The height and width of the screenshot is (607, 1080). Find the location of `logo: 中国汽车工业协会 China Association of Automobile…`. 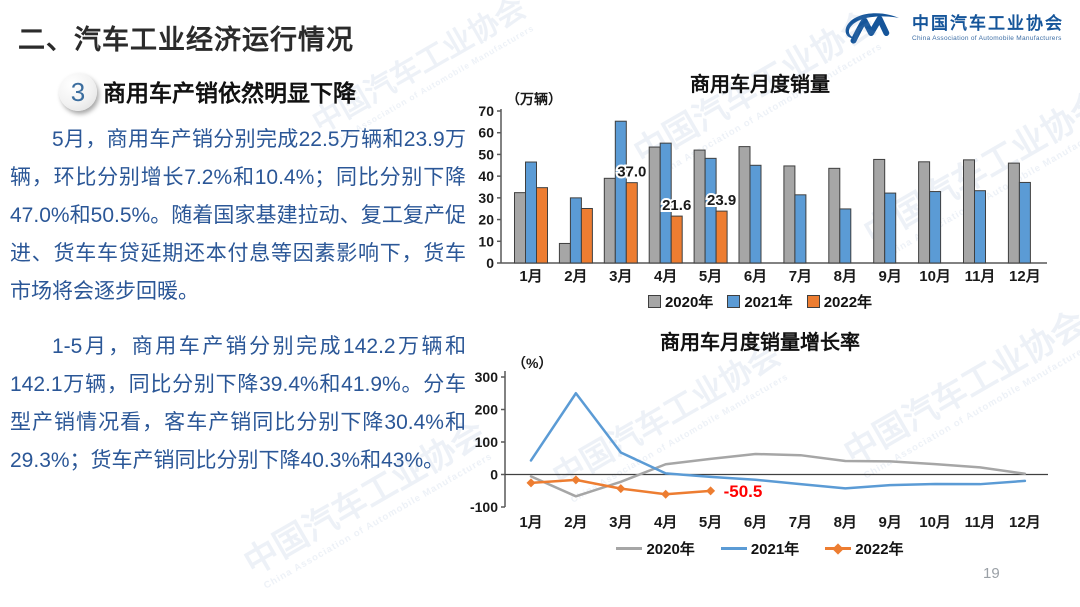

logo: 中国汽车工业协会 China Association of Automobile… is located at coordinates (952, 28).